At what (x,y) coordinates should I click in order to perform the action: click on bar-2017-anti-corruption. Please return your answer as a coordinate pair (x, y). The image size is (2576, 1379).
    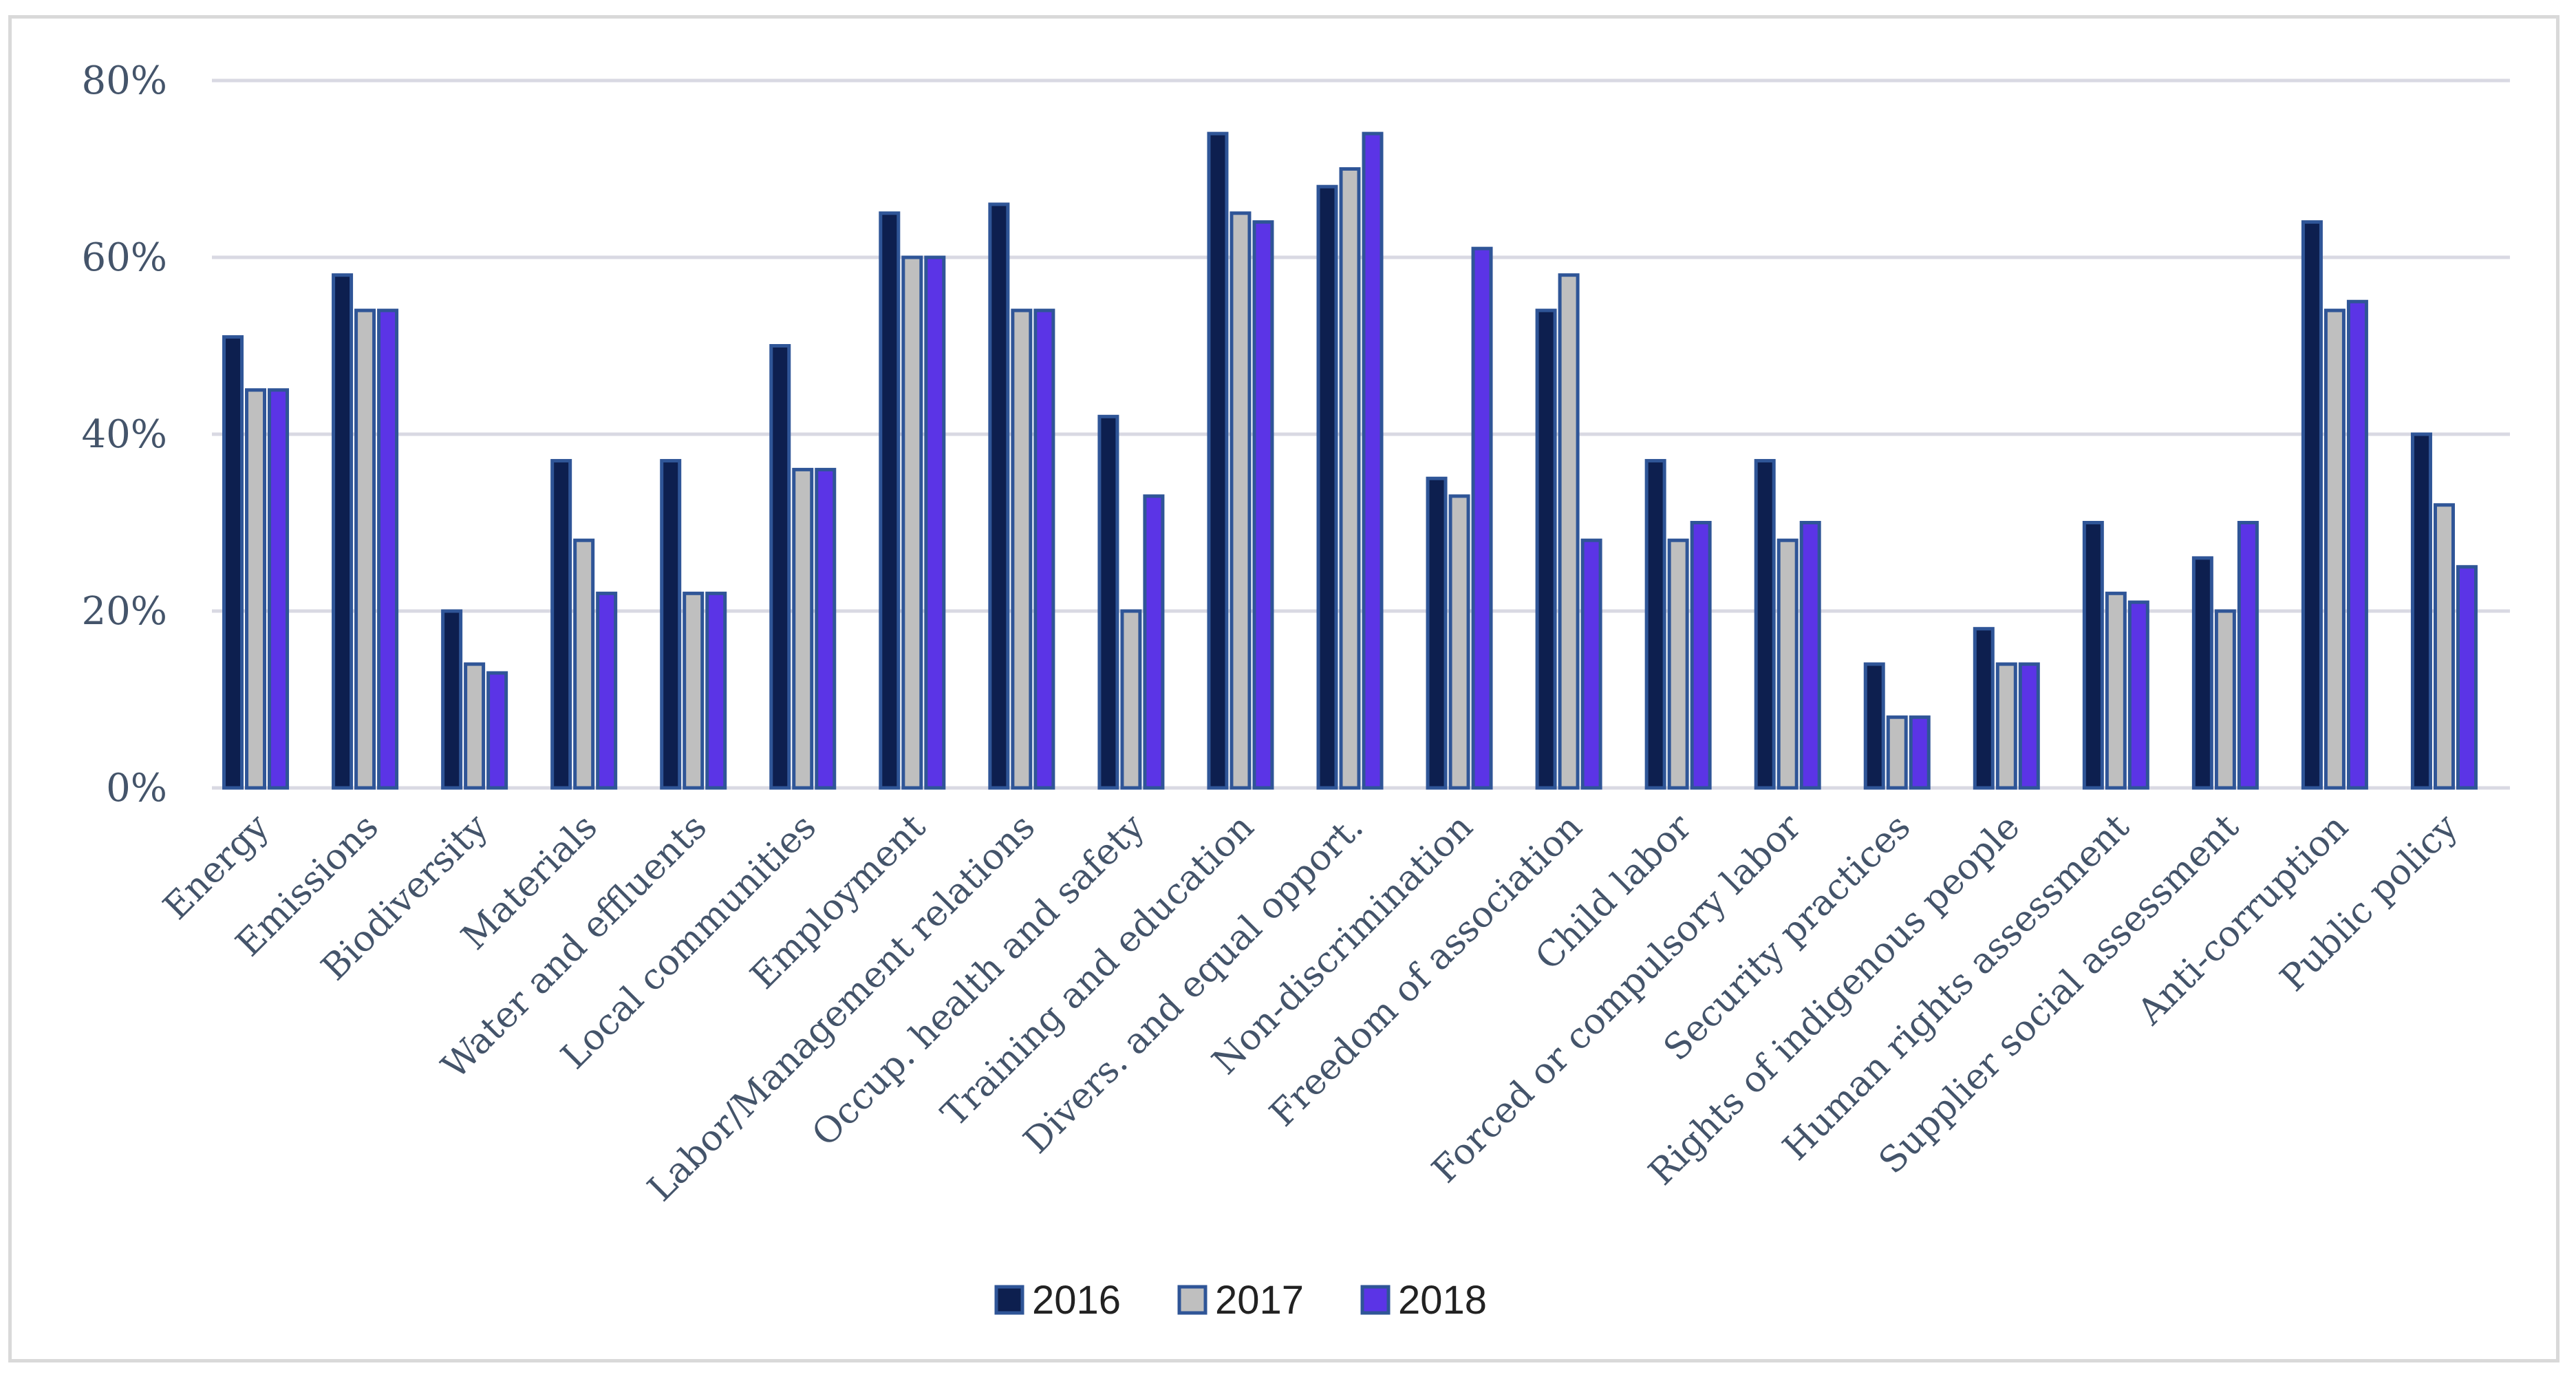
    Looking at the image, I should click on (2334, 549).